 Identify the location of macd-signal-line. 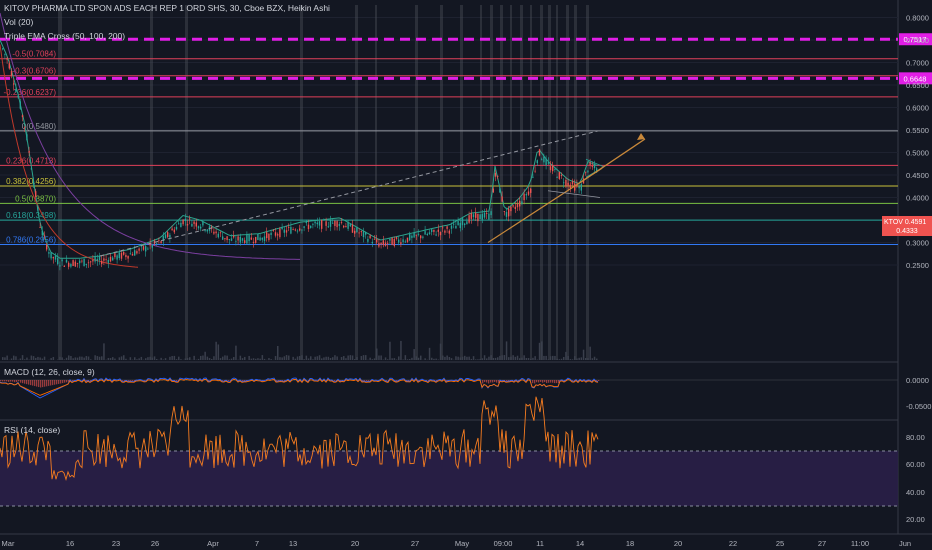
(299, 387).